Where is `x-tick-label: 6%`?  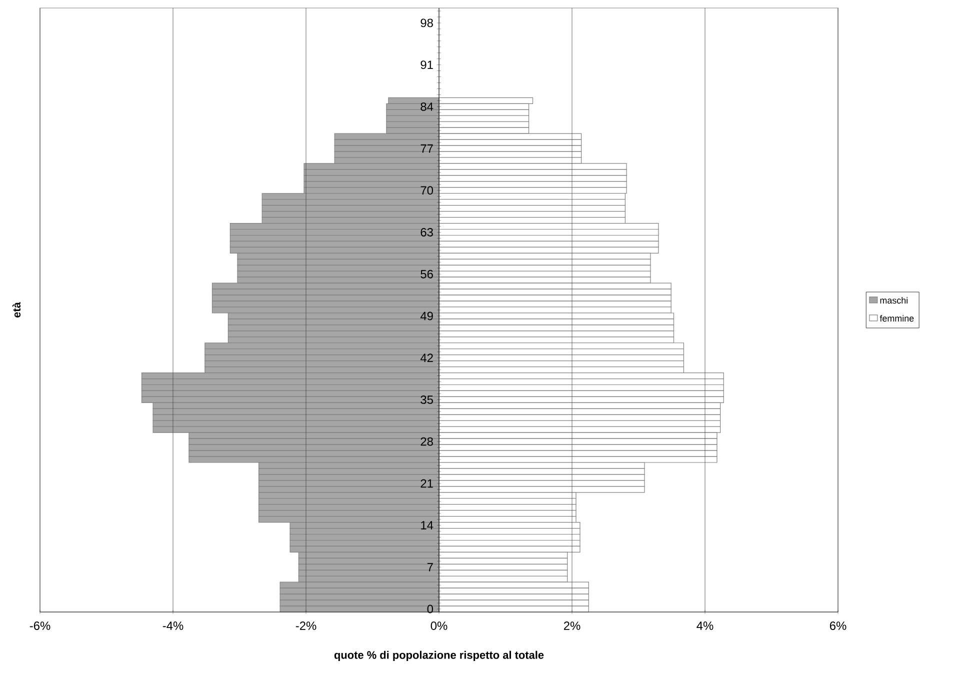
x-tick-label: 6% is located at coordinates (838, 626).